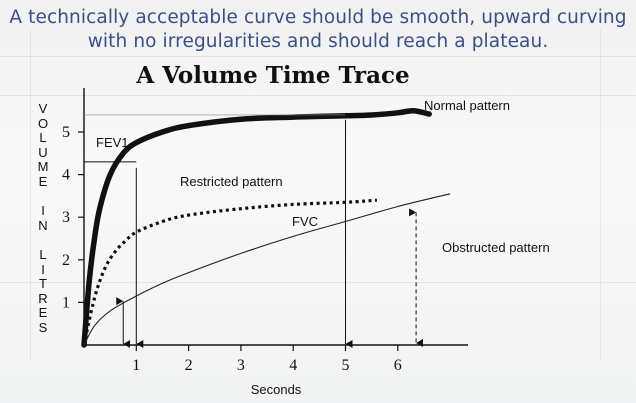 The width and height of the screenshot is (636, 403). I want to click on y-tick-label: 3, so click(66, 217).